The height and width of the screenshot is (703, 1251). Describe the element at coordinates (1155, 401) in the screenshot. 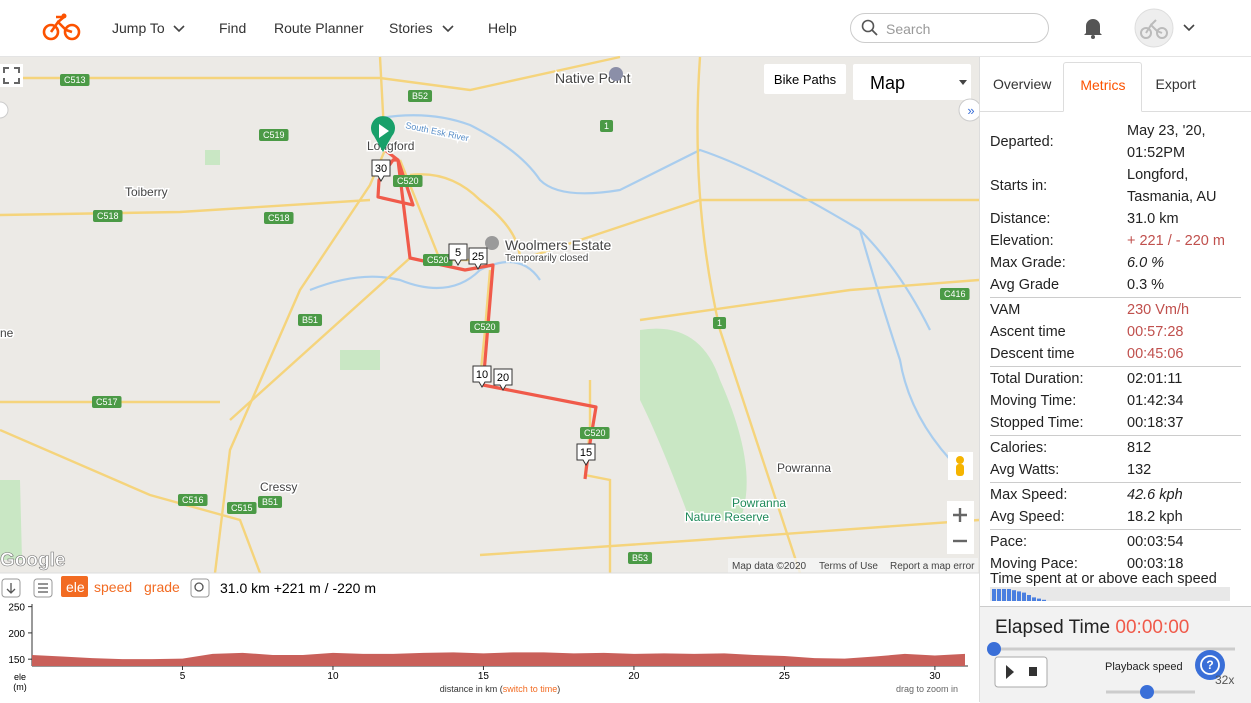

I see `metric-value: 01:42:34` at that location.